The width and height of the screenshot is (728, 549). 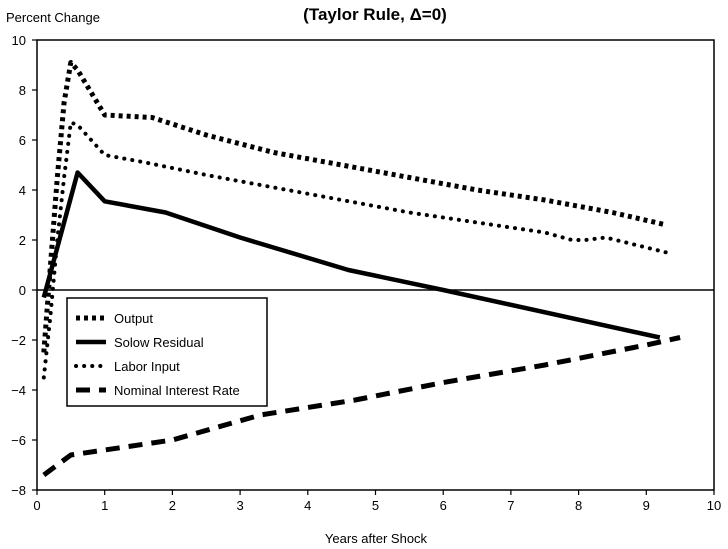 I want to click on x-tick-label-6: 6, so click(x=443, y=505).